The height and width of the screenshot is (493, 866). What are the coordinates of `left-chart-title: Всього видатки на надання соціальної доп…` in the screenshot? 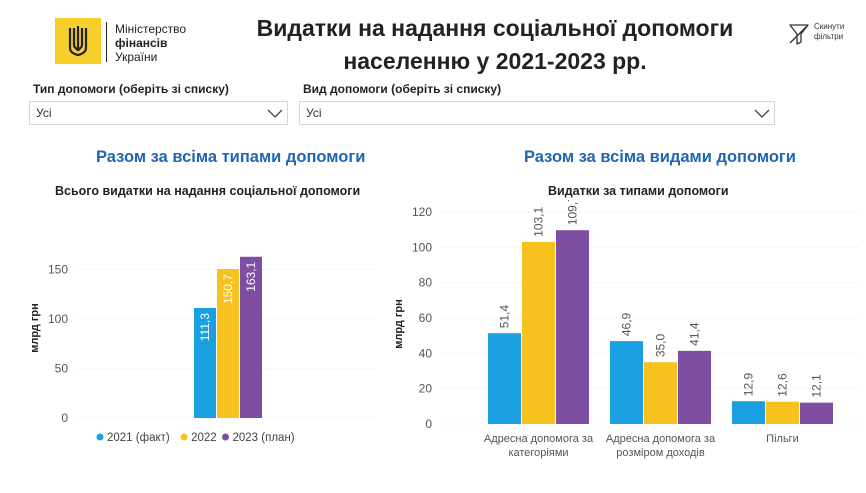 It's located at (208, 191).